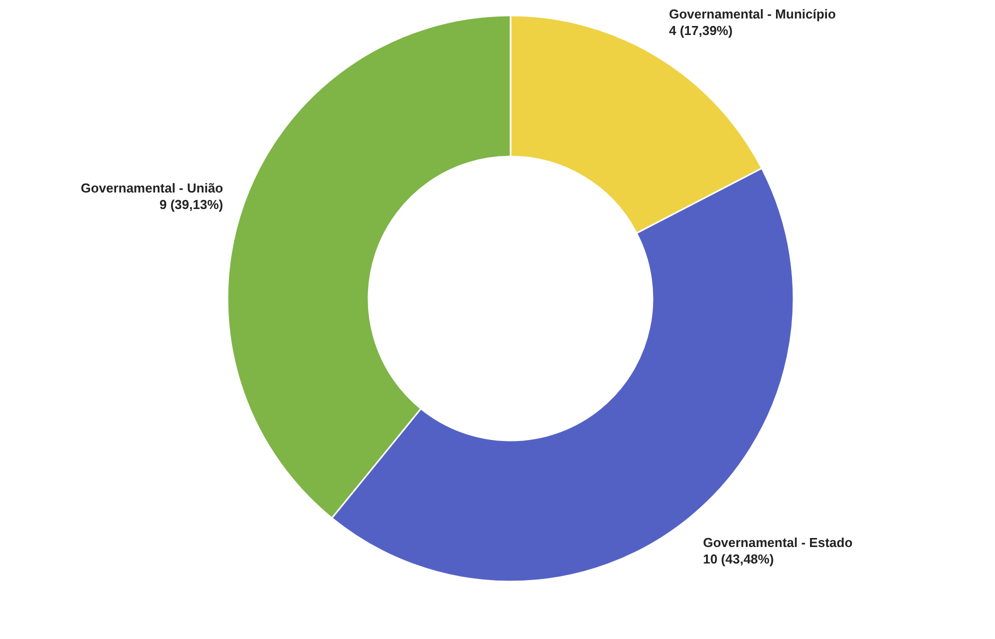 The width and height of the screenshot is (995, 639). Describe the element at coordinates (738, 559) in the screenshot. I see `data-label: 10 (43,48%)` at that location.